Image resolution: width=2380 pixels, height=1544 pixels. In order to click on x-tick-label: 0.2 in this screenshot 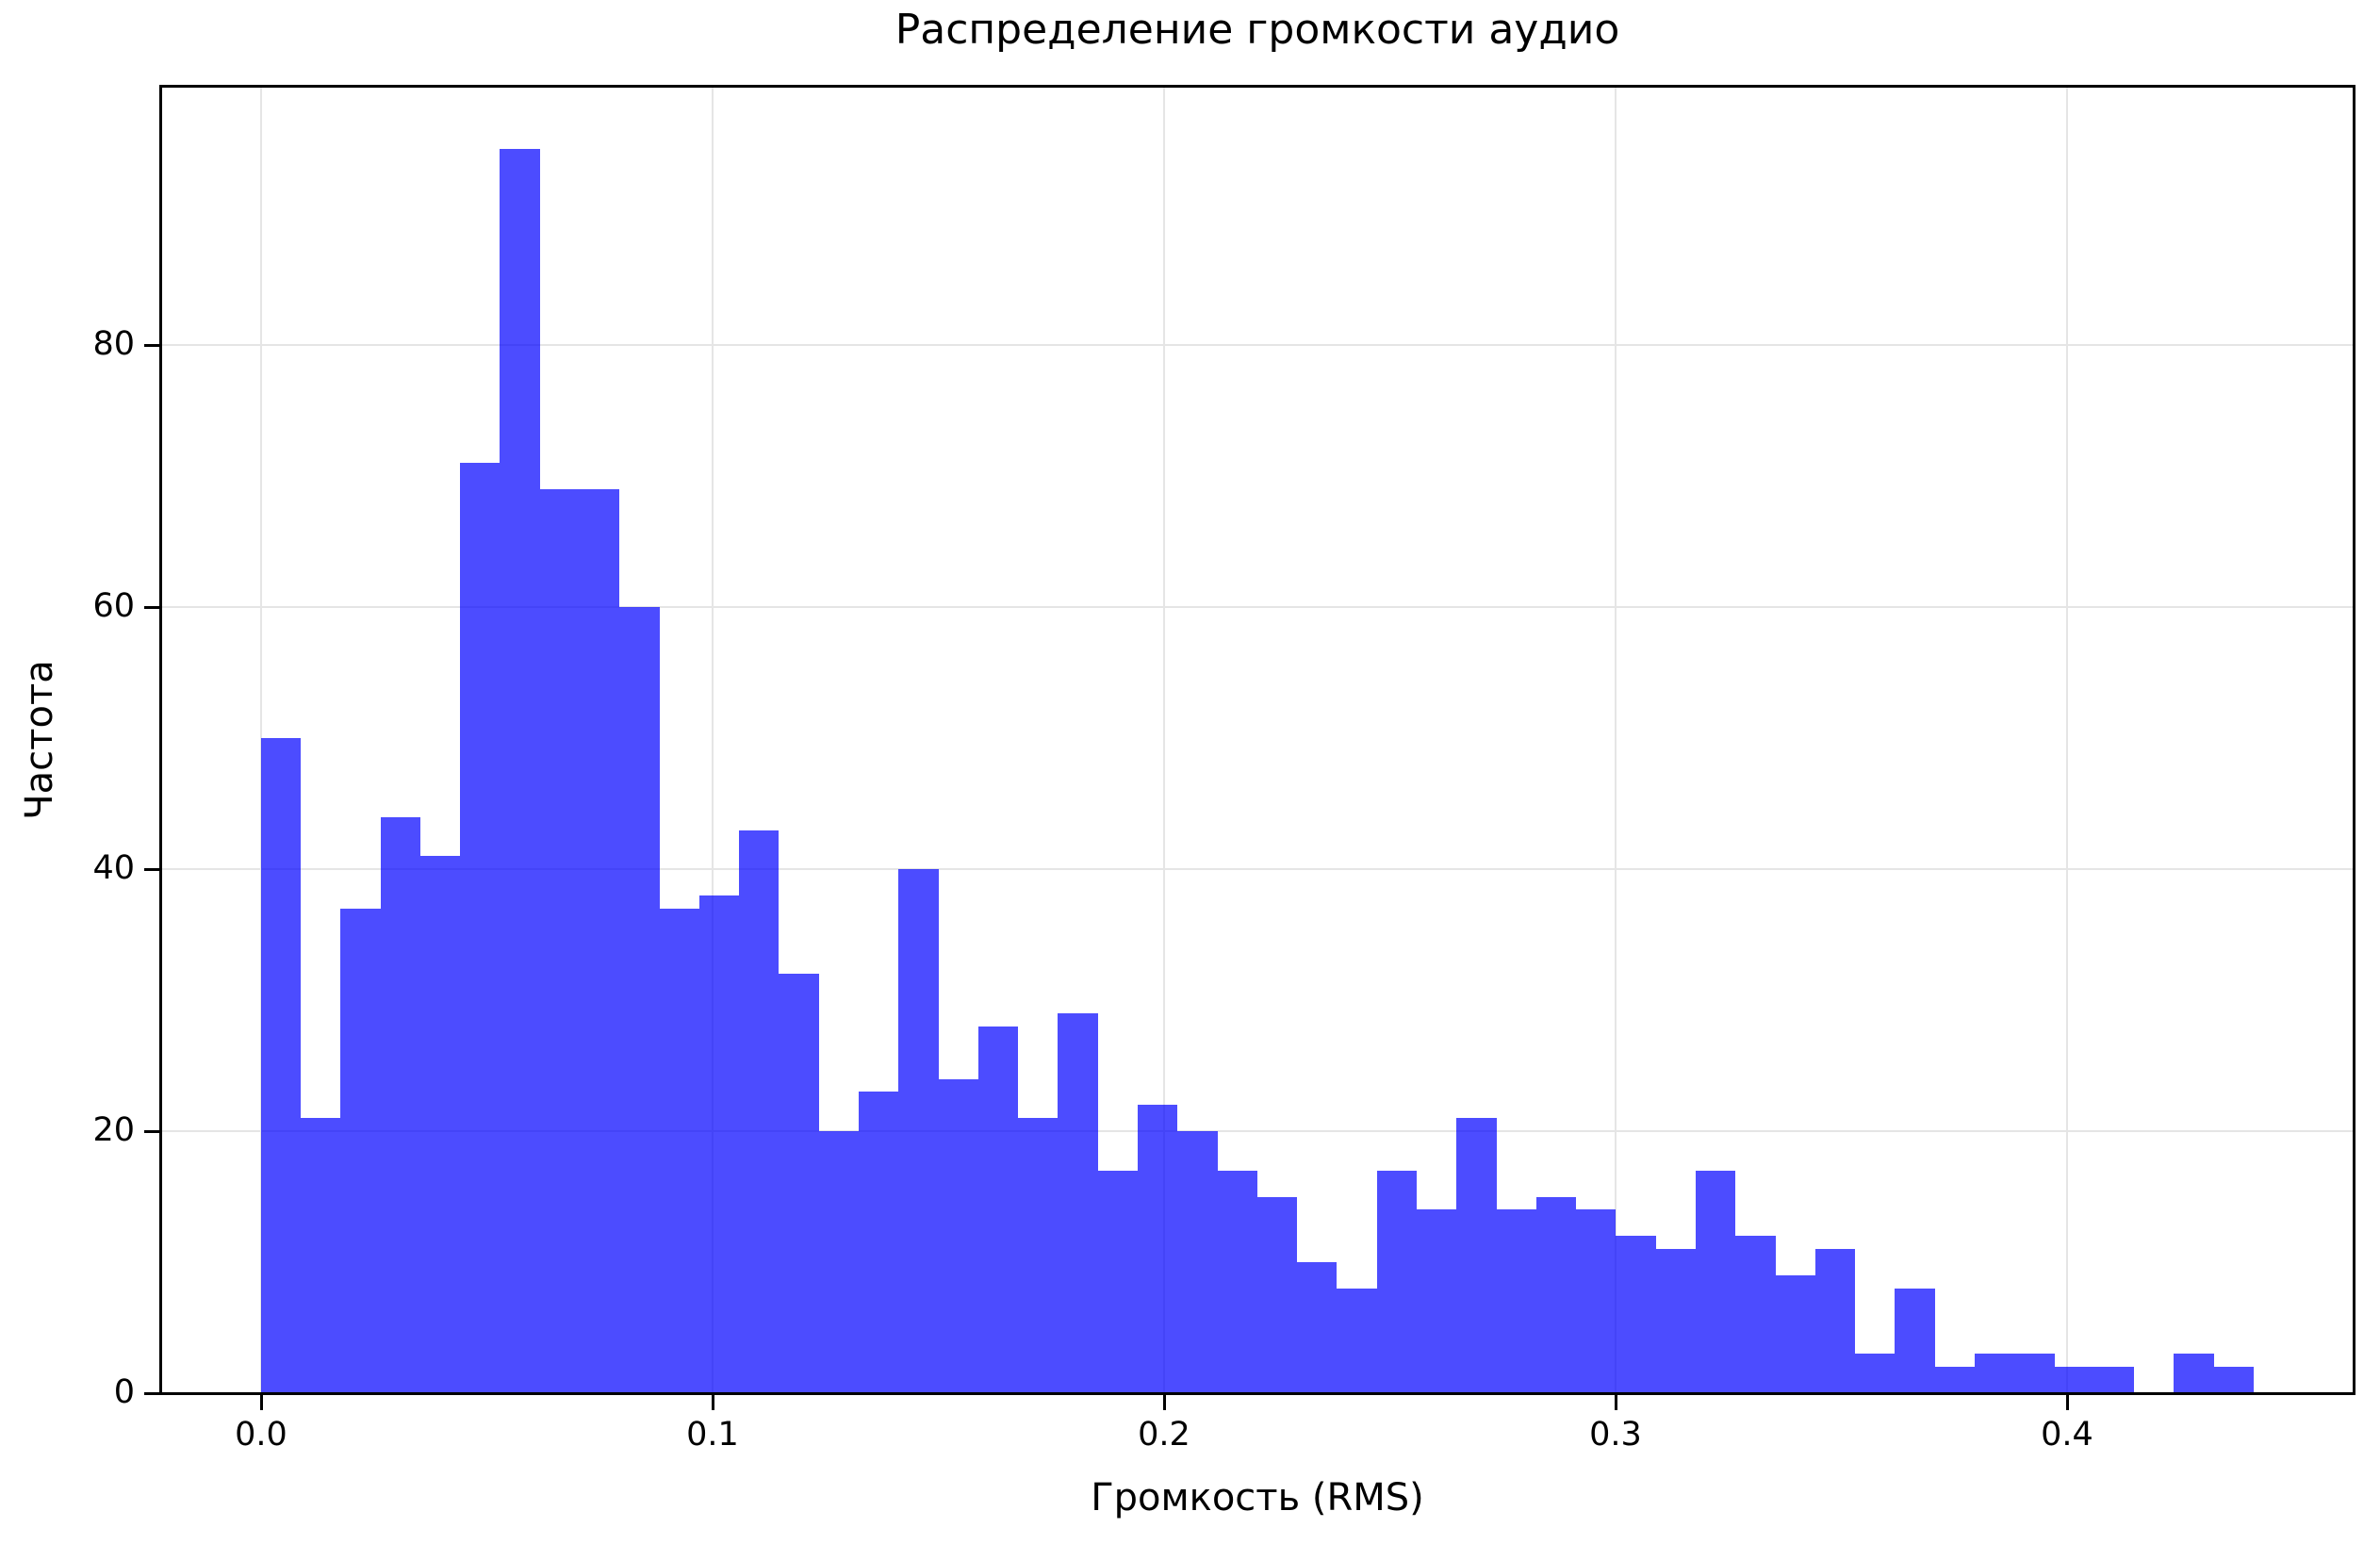, I will do `click(1164, 1435)`.